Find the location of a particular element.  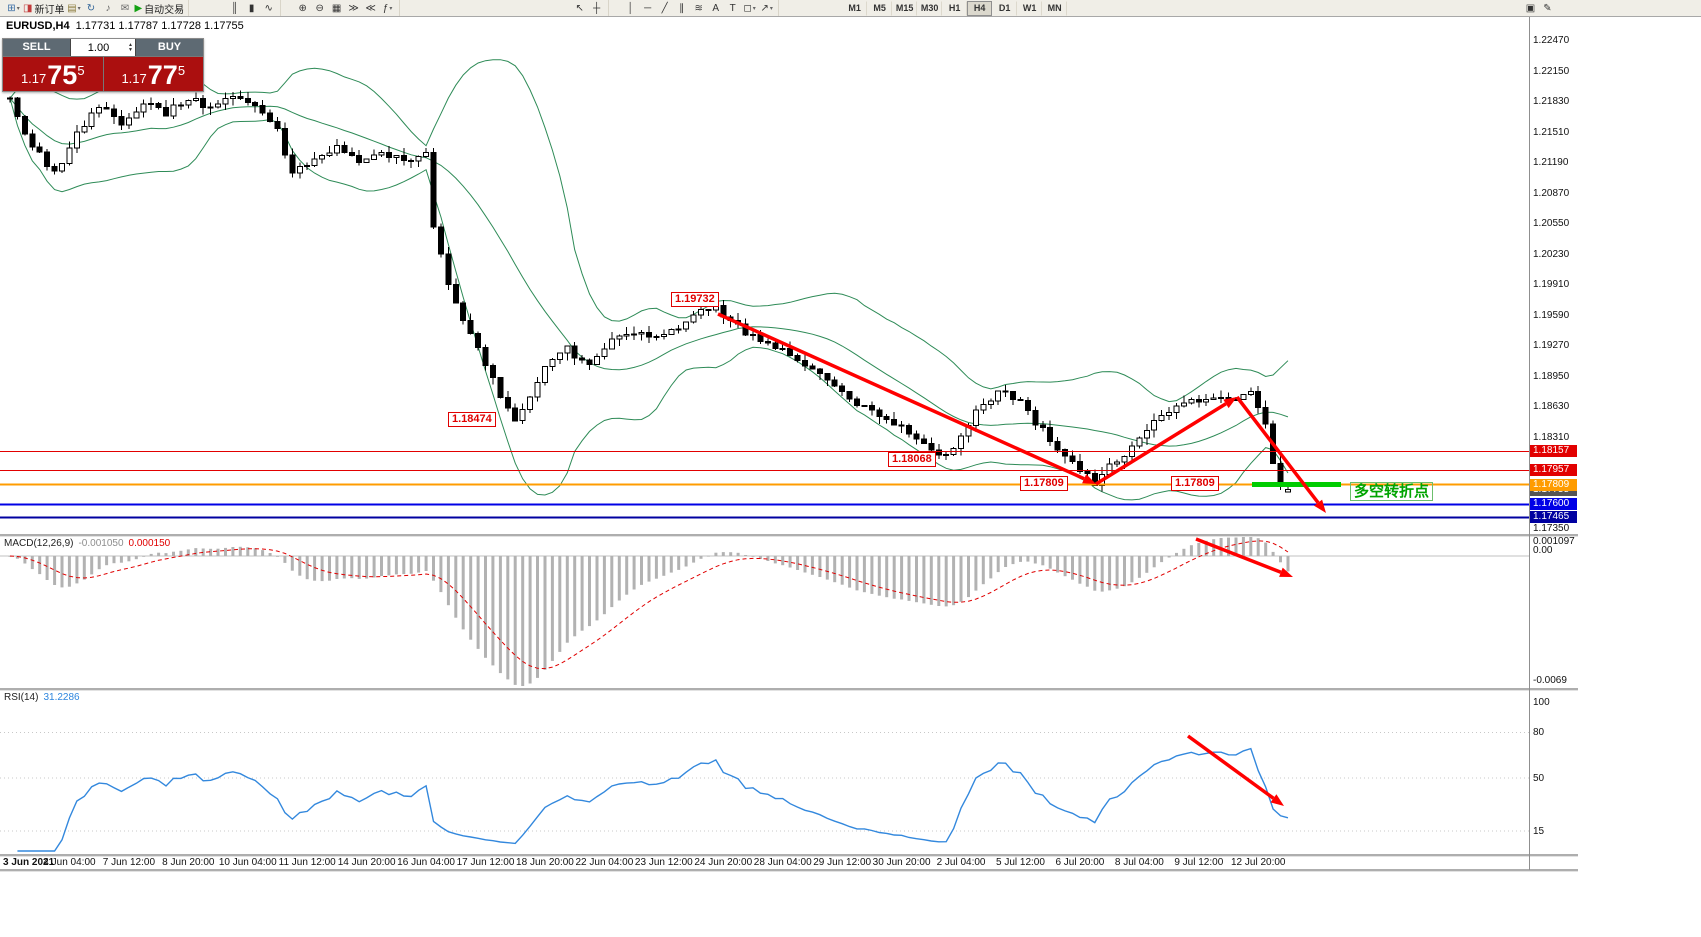

trend-arrow-head is located at coordinates (1089, 479).